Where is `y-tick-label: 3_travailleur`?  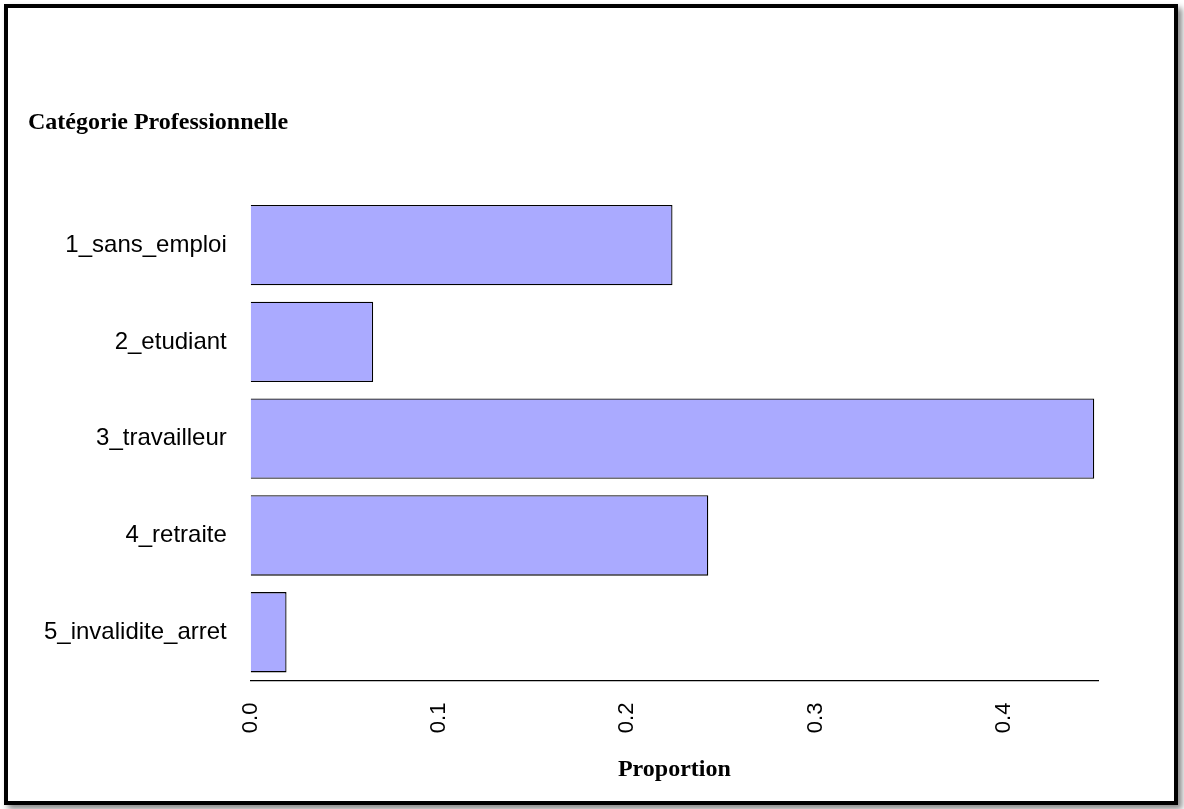
y-tick-label: 3_travailleur is located at coordinates (161, 437).